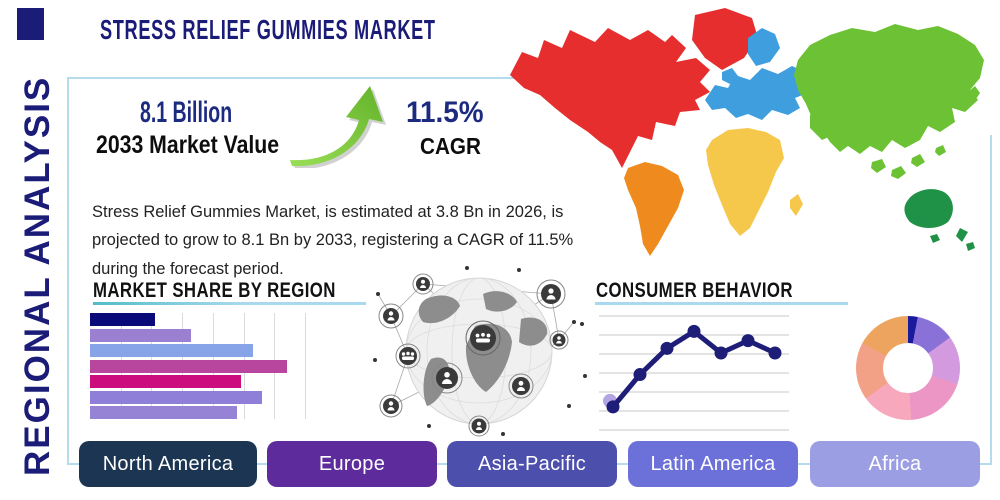 The image size is (1000, 500). Describe the element at coordinates (634, 88) in the screenshot. I see `map-north-america` at that location.